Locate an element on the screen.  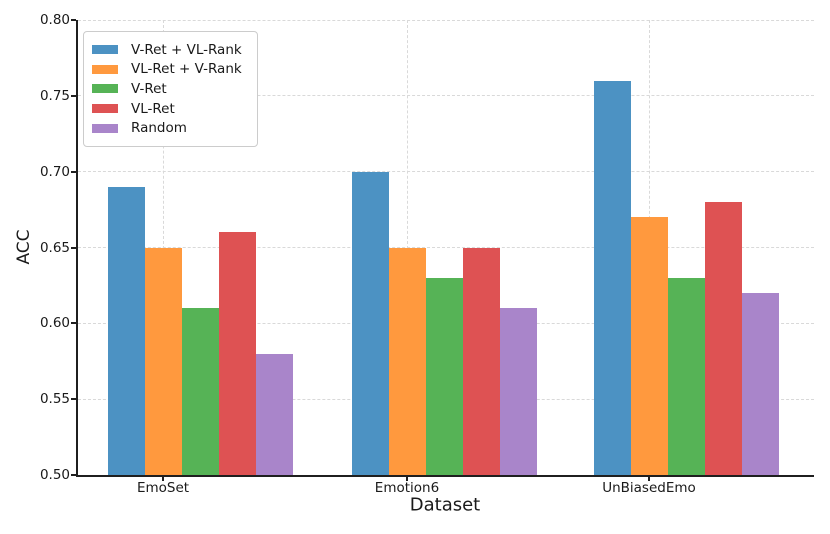
legend-item: VL-Ret is located at coordinates (169, 109).